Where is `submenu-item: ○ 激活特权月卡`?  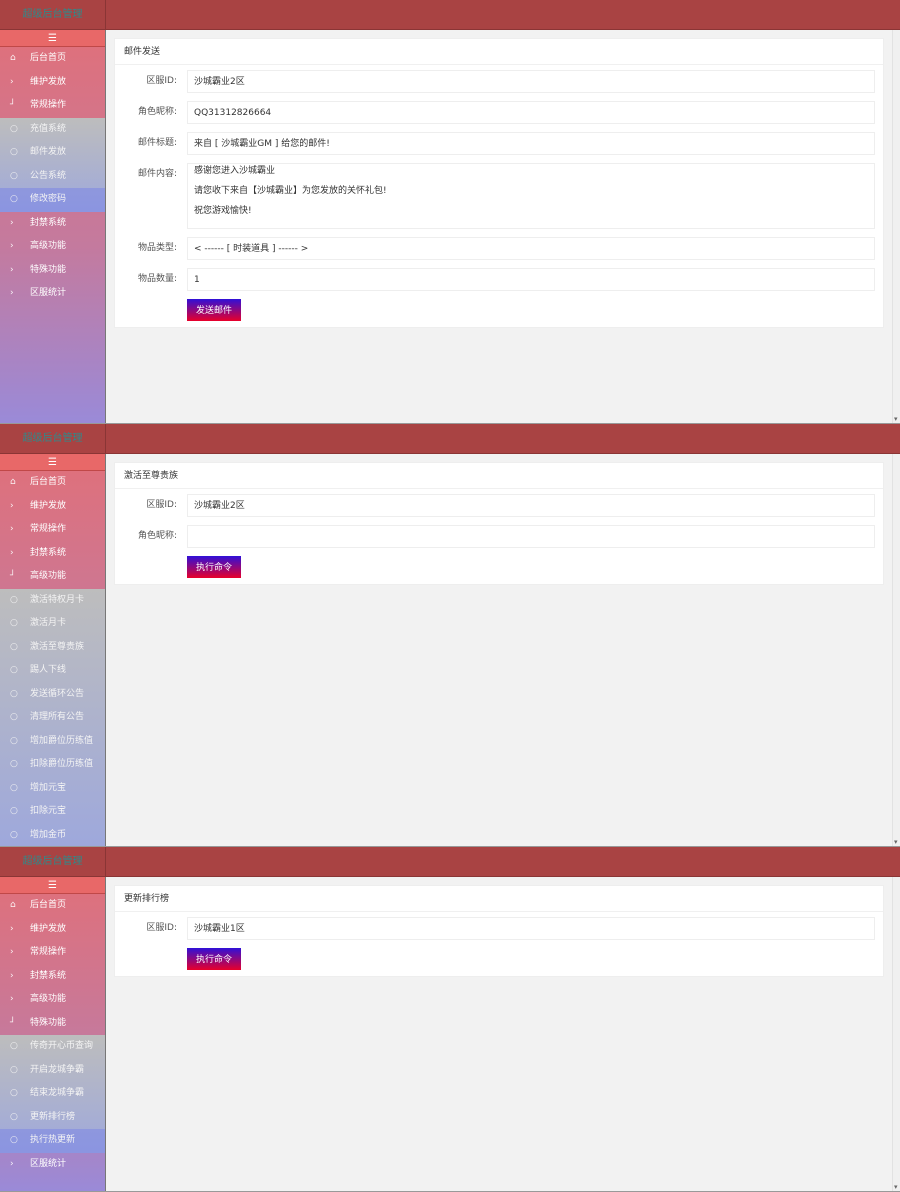 submenu-item: ○ 激活特权月卡 is located at coordinates (52, 601).